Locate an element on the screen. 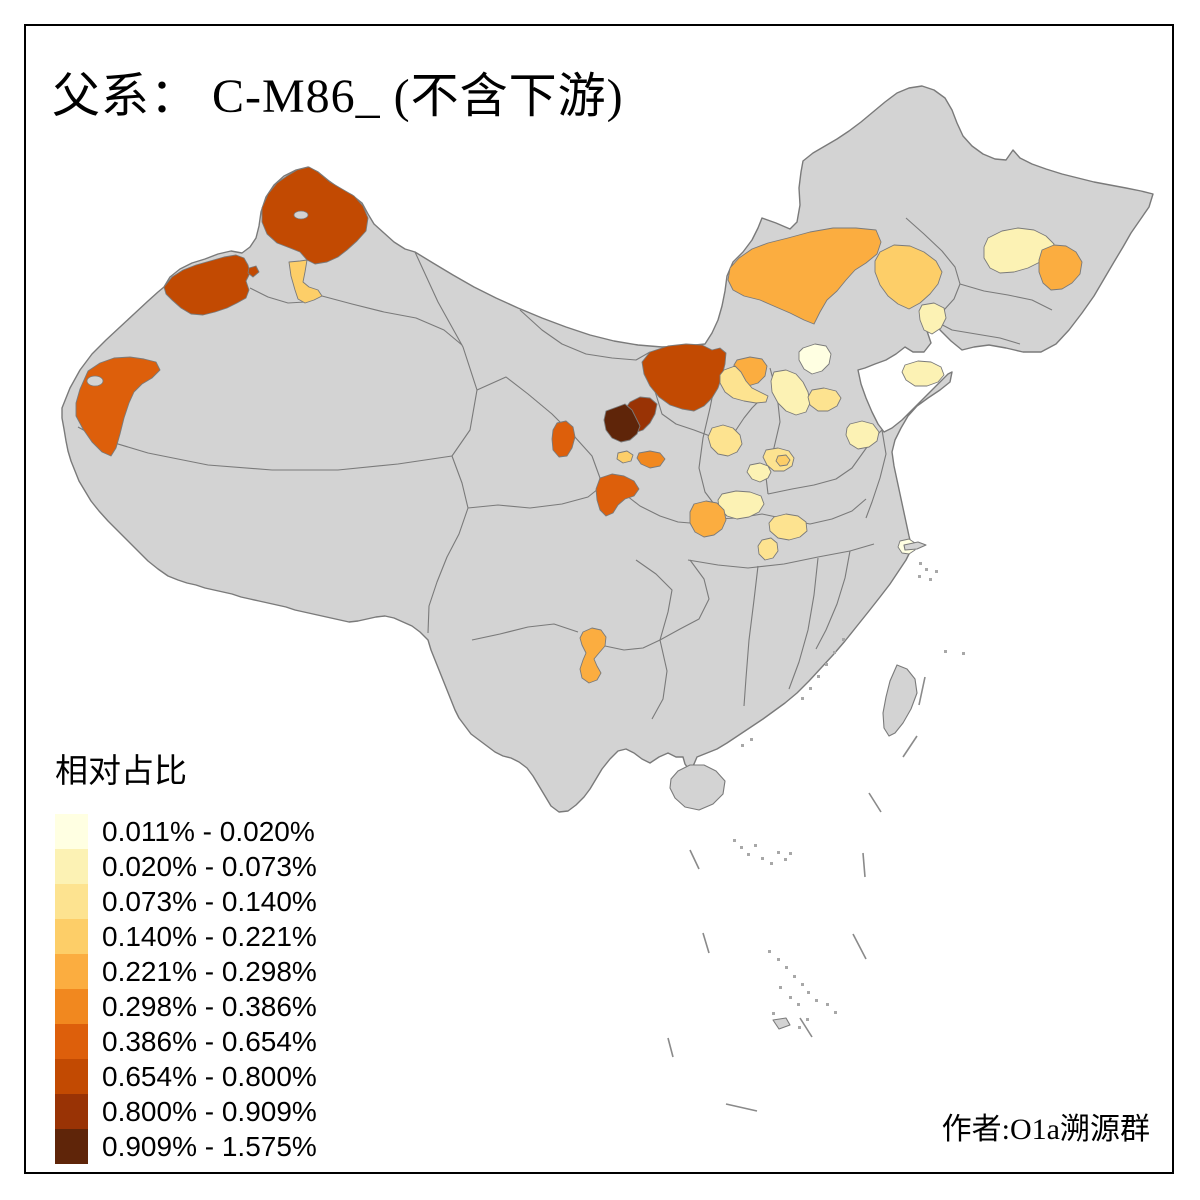  map-region-gansu-small-a is located at coordinates (625, 457).